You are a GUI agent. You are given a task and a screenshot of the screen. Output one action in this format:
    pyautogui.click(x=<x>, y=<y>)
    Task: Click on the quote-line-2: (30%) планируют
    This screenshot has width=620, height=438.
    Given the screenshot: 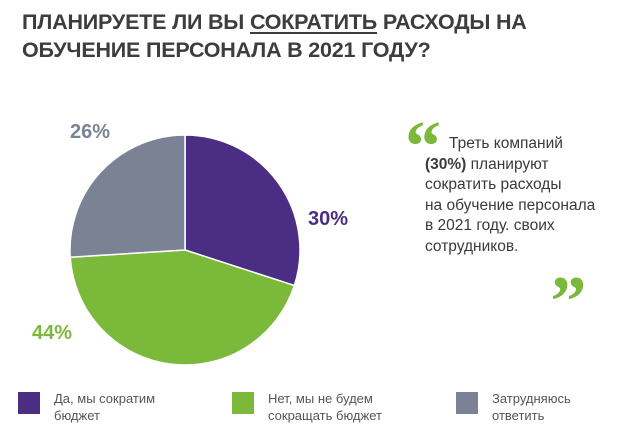 What is the action you would take?
    pyautogui.click(x=515, y=165)
    